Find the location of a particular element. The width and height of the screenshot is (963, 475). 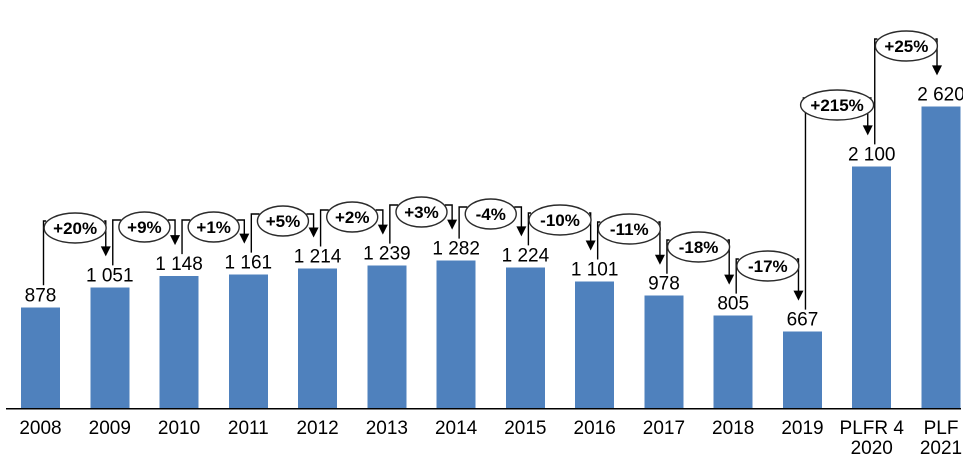

change-connector-2017-to-2018 is located at coordinates (700, 262).